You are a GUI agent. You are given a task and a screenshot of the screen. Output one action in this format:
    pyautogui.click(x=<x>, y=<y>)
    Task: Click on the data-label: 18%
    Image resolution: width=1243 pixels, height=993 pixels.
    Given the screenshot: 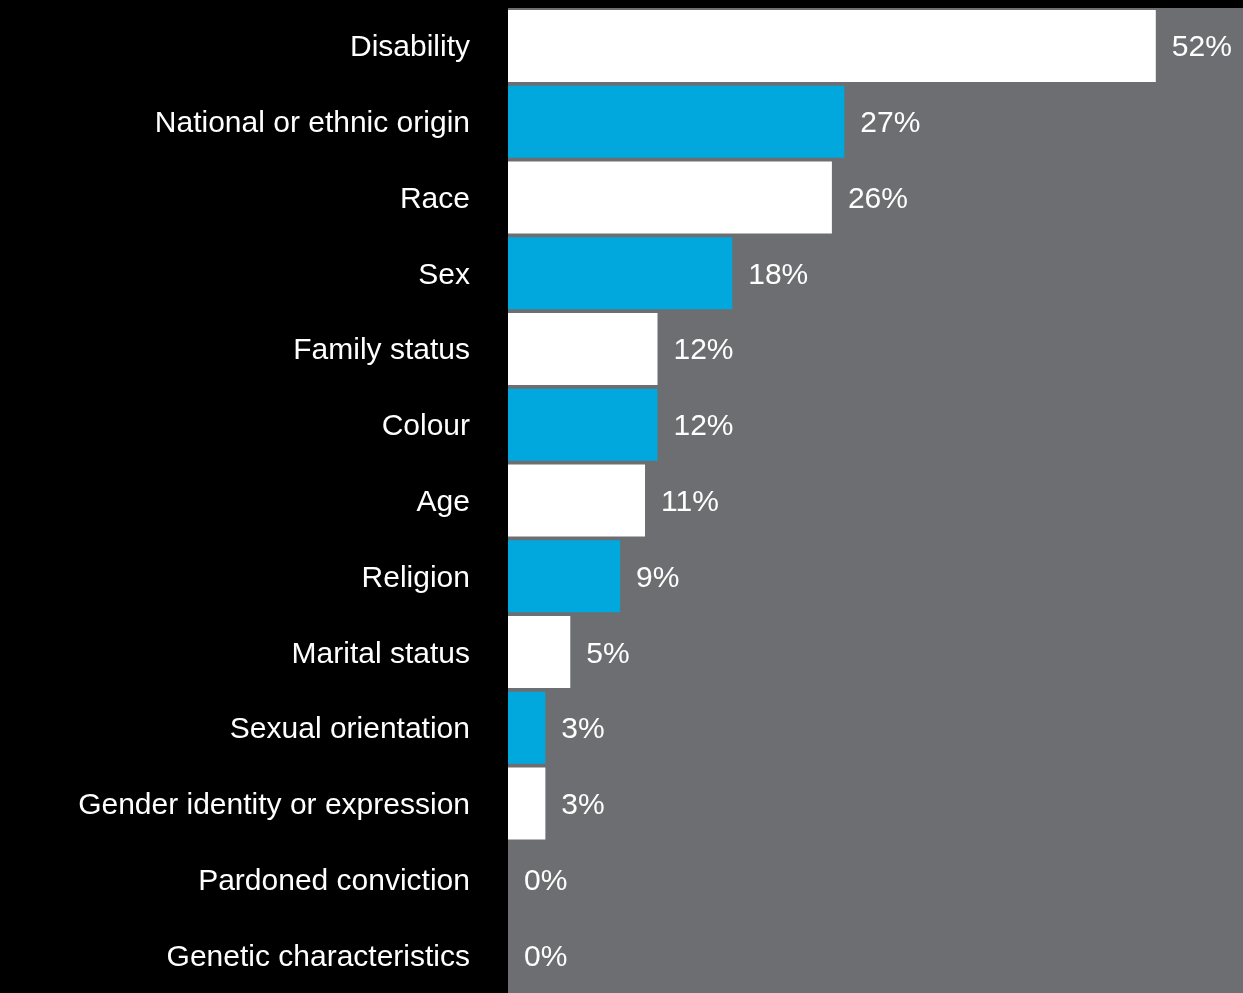 What is the action you would take?
    pyautogui.click(x=778, y=273)
    